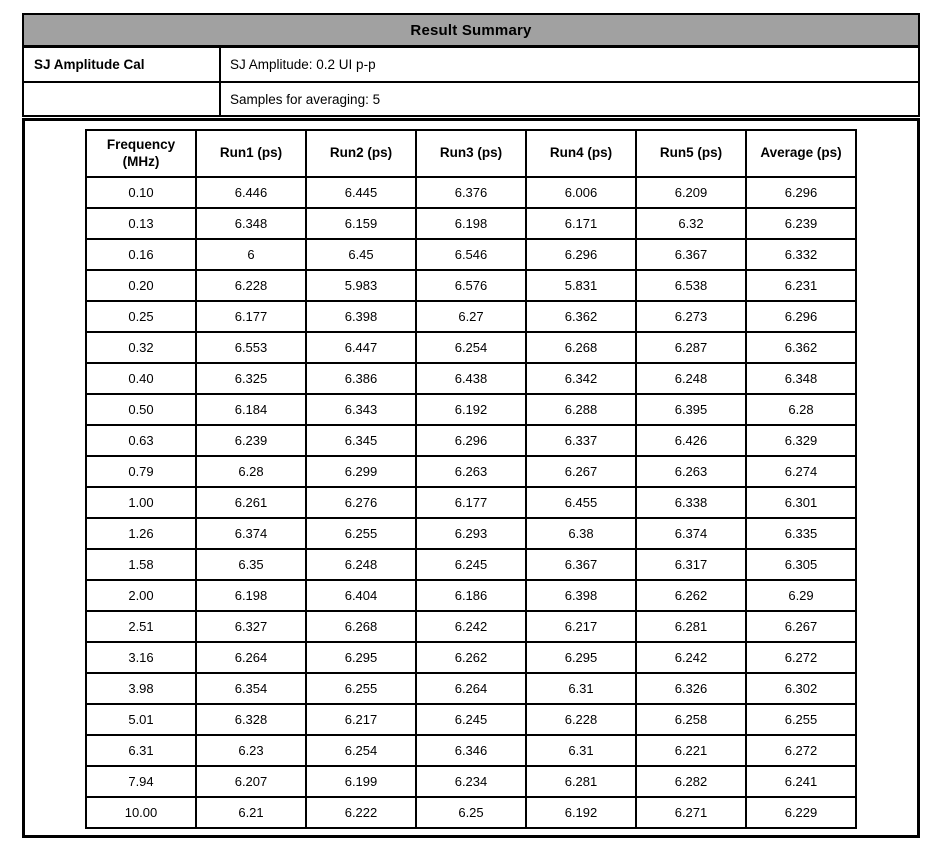  What do you see at coordinates (691, 316) in the screenshot?
I see `value-cell: 6.273` at bounding box center [691, 316].